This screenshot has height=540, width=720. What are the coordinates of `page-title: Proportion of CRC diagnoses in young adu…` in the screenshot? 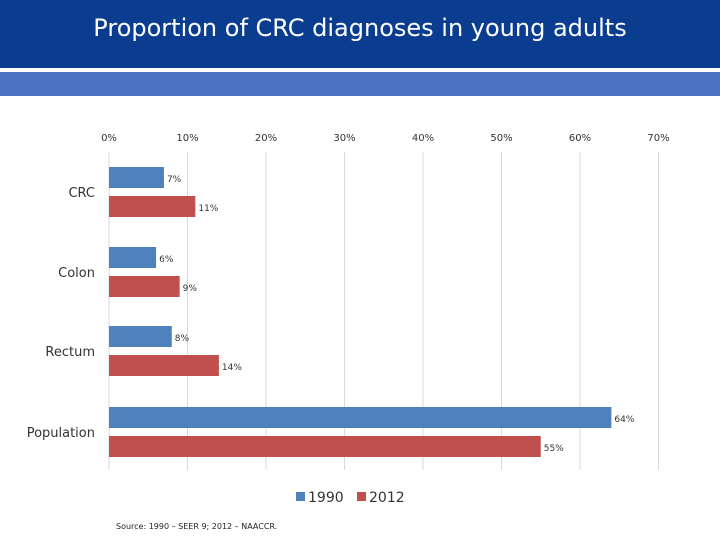 It's located at (360, 28).